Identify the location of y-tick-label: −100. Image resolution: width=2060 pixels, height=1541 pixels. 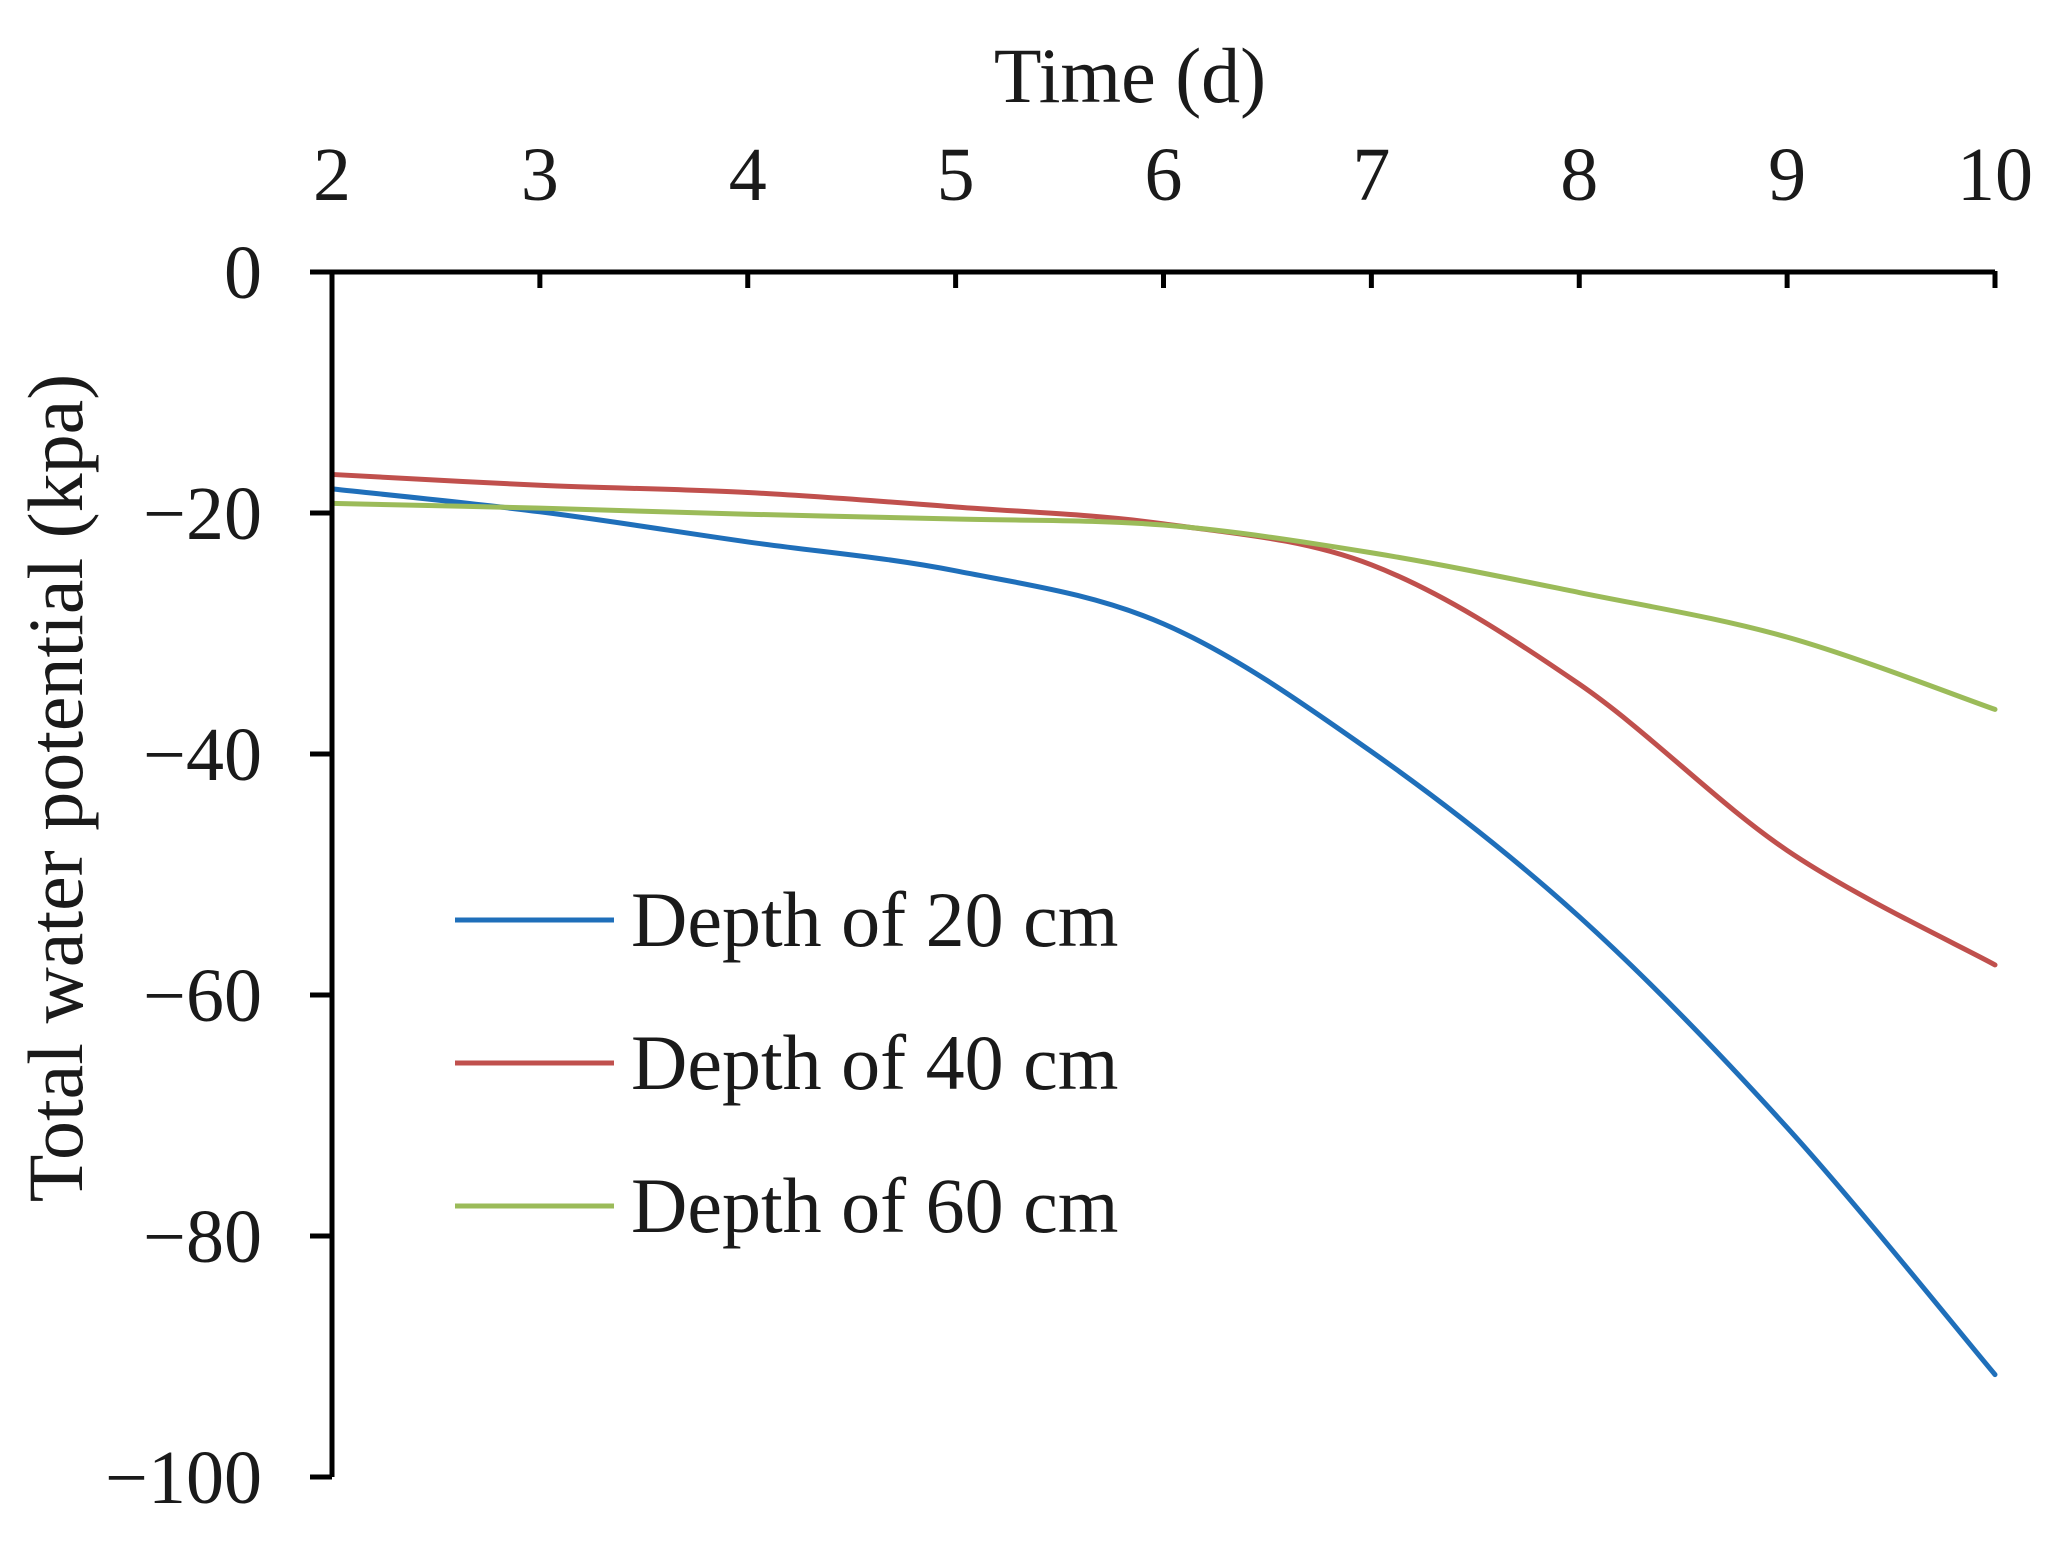
(183, 1478).